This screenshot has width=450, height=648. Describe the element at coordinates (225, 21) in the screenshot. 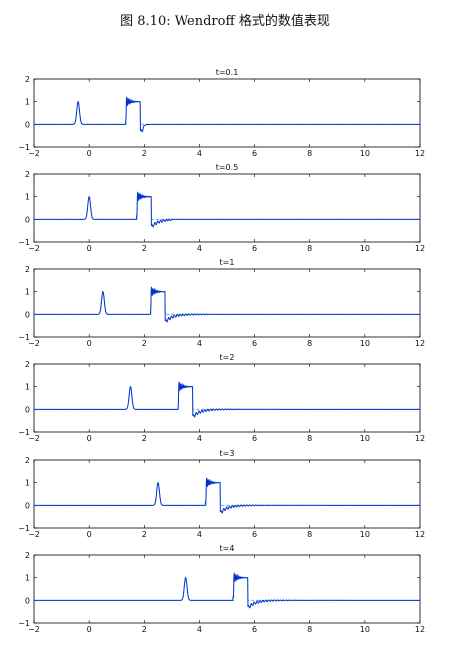

I see `figure-caption: 图 8.10: Wendroff 格式的数值表现` at that location.